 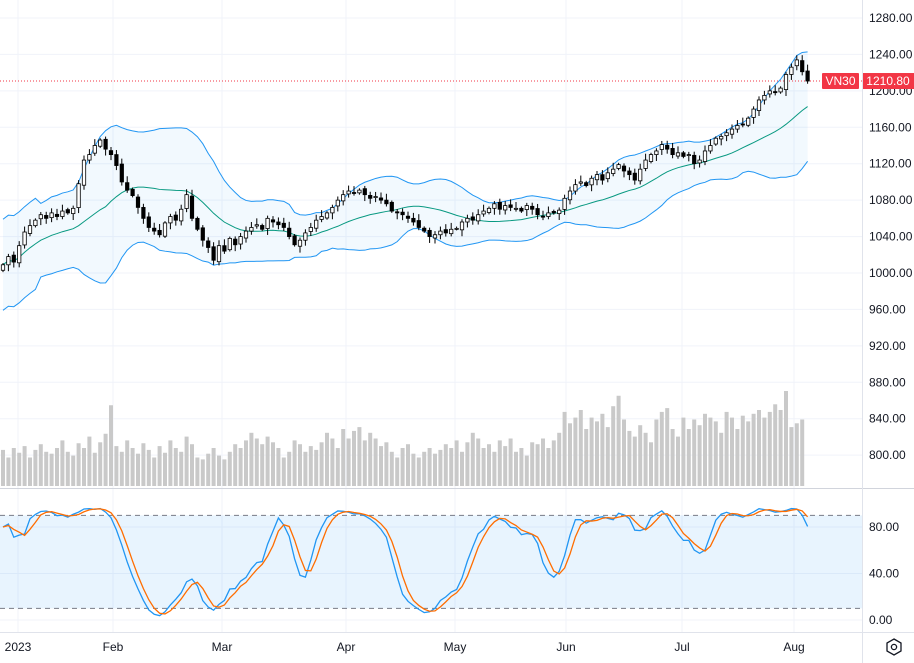 What do you see at coordinates (455, 647) in the screenshot?
I see `time-tick-label: May` at bounding box center [455, 647].